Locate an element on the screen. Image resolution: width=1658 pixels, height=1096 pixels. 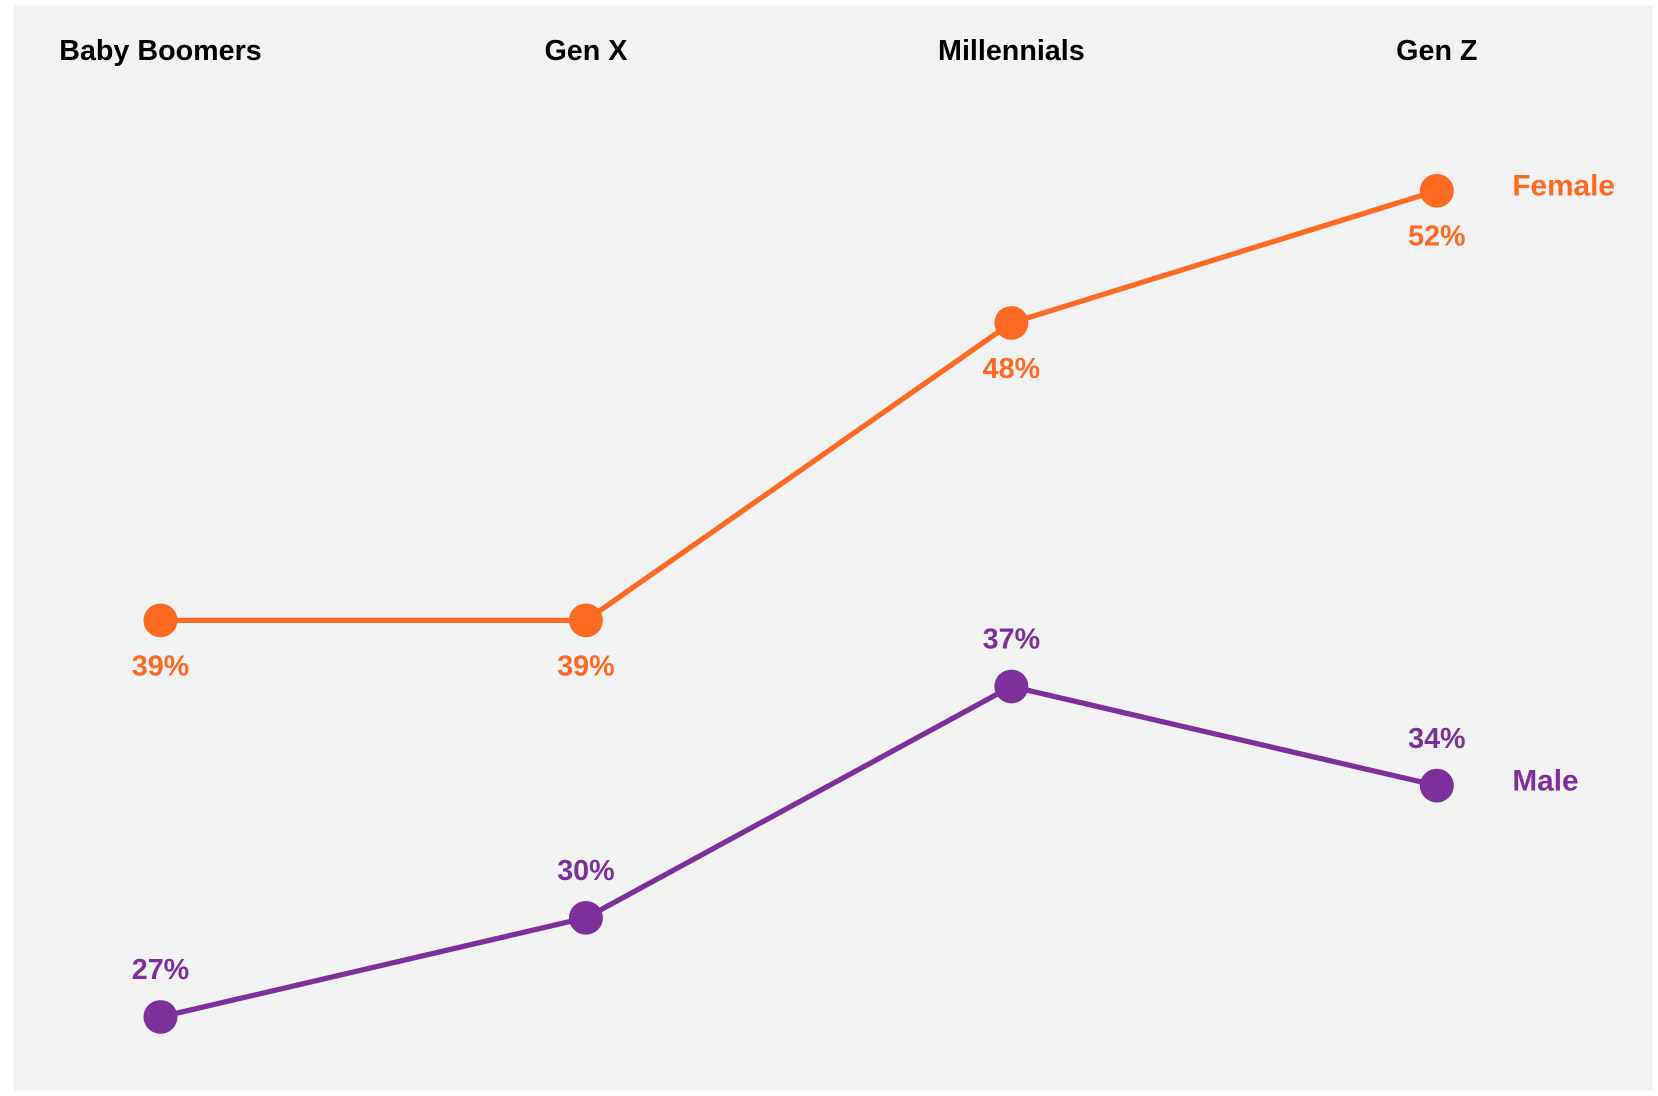
data-label: 27% is located at coordinates (160, 970).